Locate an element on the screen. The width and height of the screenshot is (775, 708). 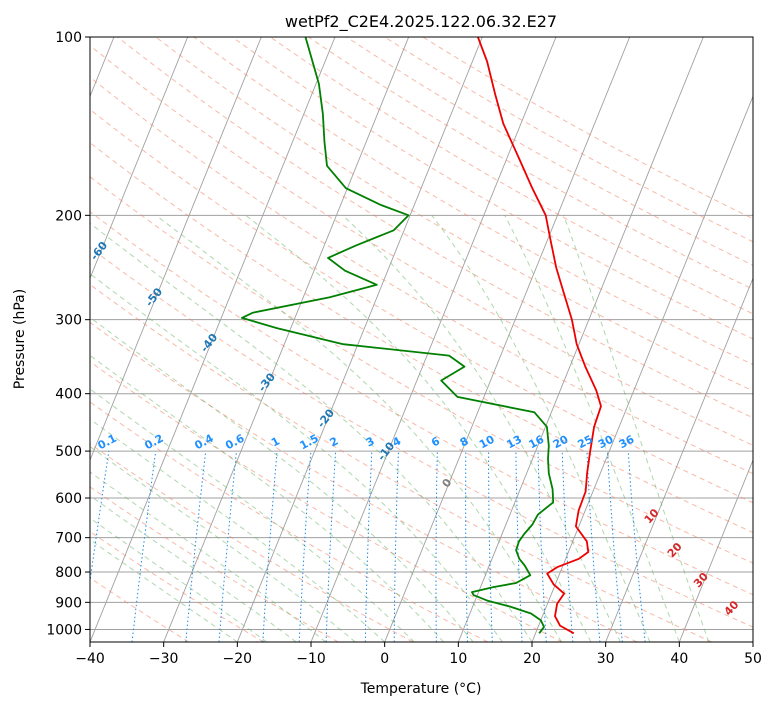
y-tick-label: 100 is located at coordinates (68, 38).